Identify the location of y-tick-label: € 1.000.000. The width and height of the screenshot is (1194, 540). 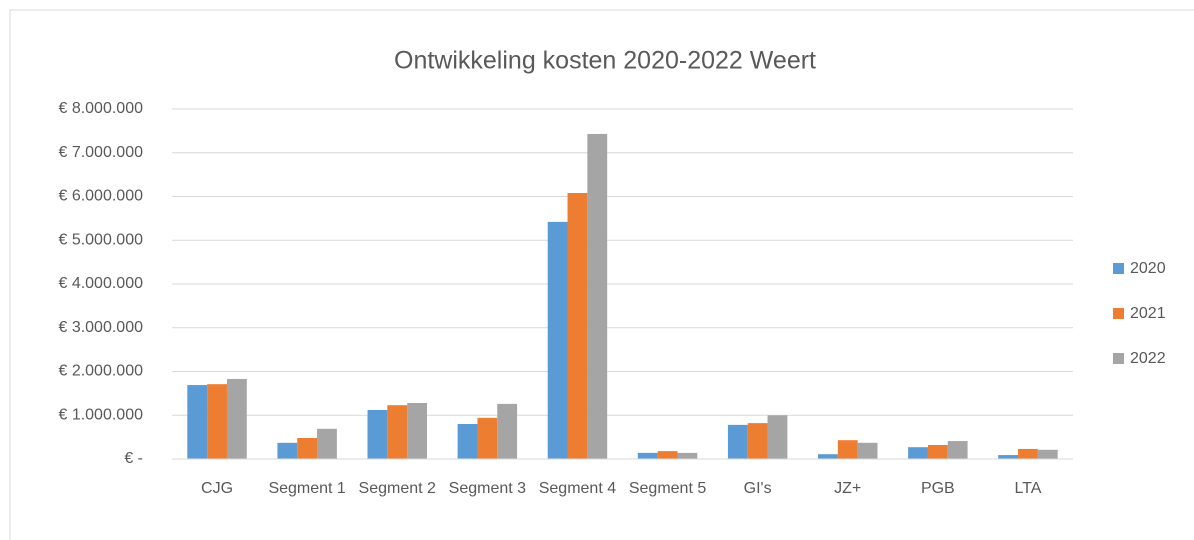
(100, 414).